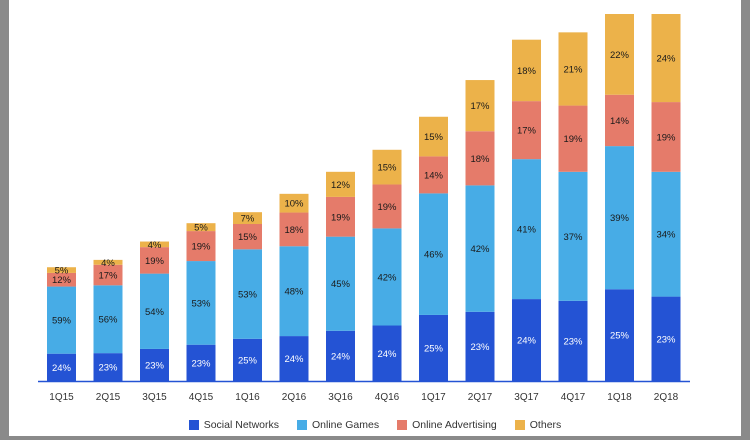 Image resolution: width=750 pixels, height=440 pixels. I want to click on data-label: 45%, so click(341, 284).